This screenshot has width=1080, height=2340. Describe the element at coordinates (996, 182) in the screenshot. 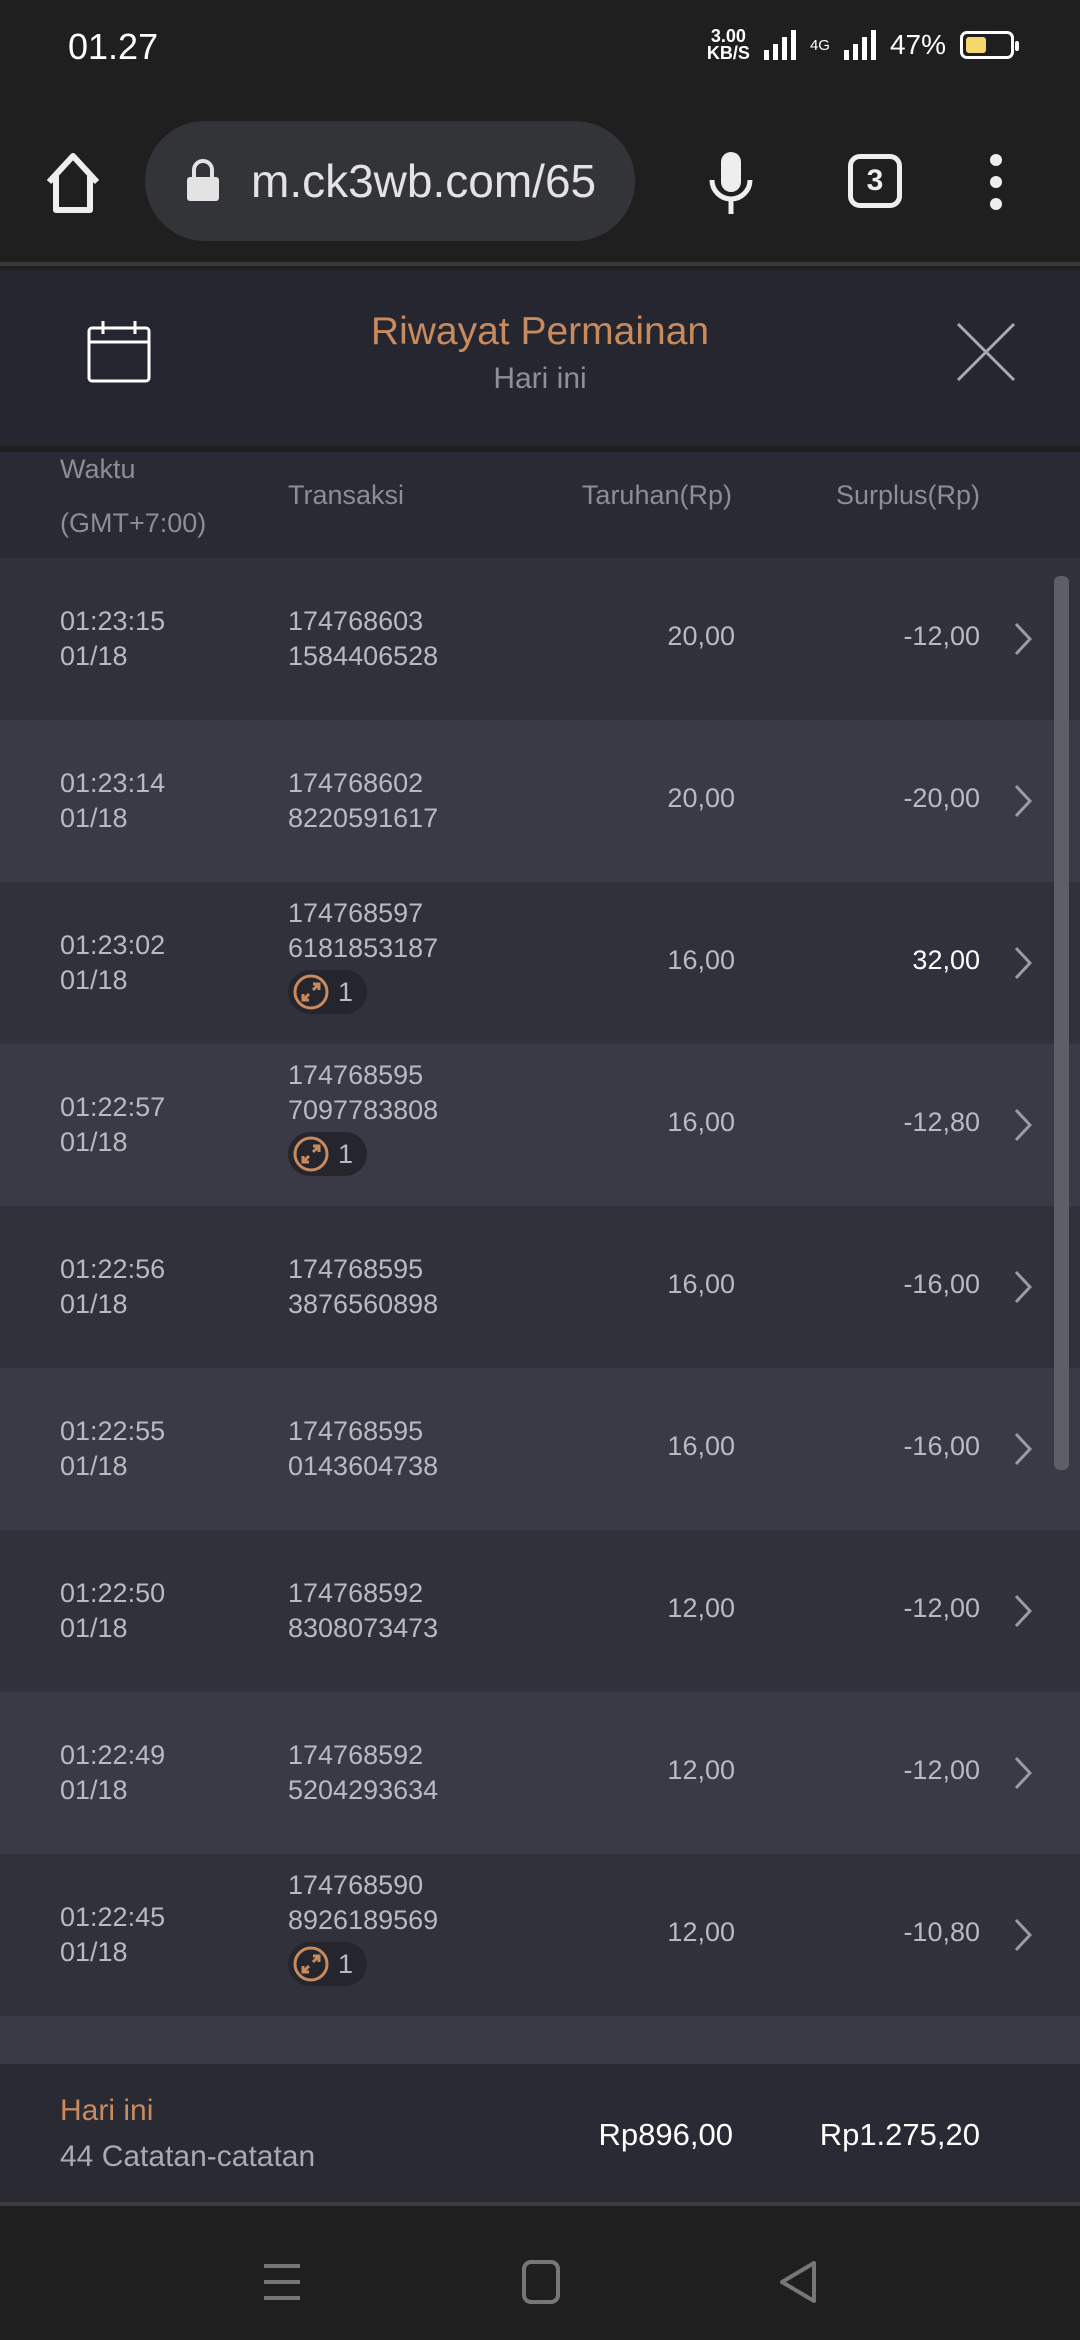

I see `more-menu-icon` at that location.